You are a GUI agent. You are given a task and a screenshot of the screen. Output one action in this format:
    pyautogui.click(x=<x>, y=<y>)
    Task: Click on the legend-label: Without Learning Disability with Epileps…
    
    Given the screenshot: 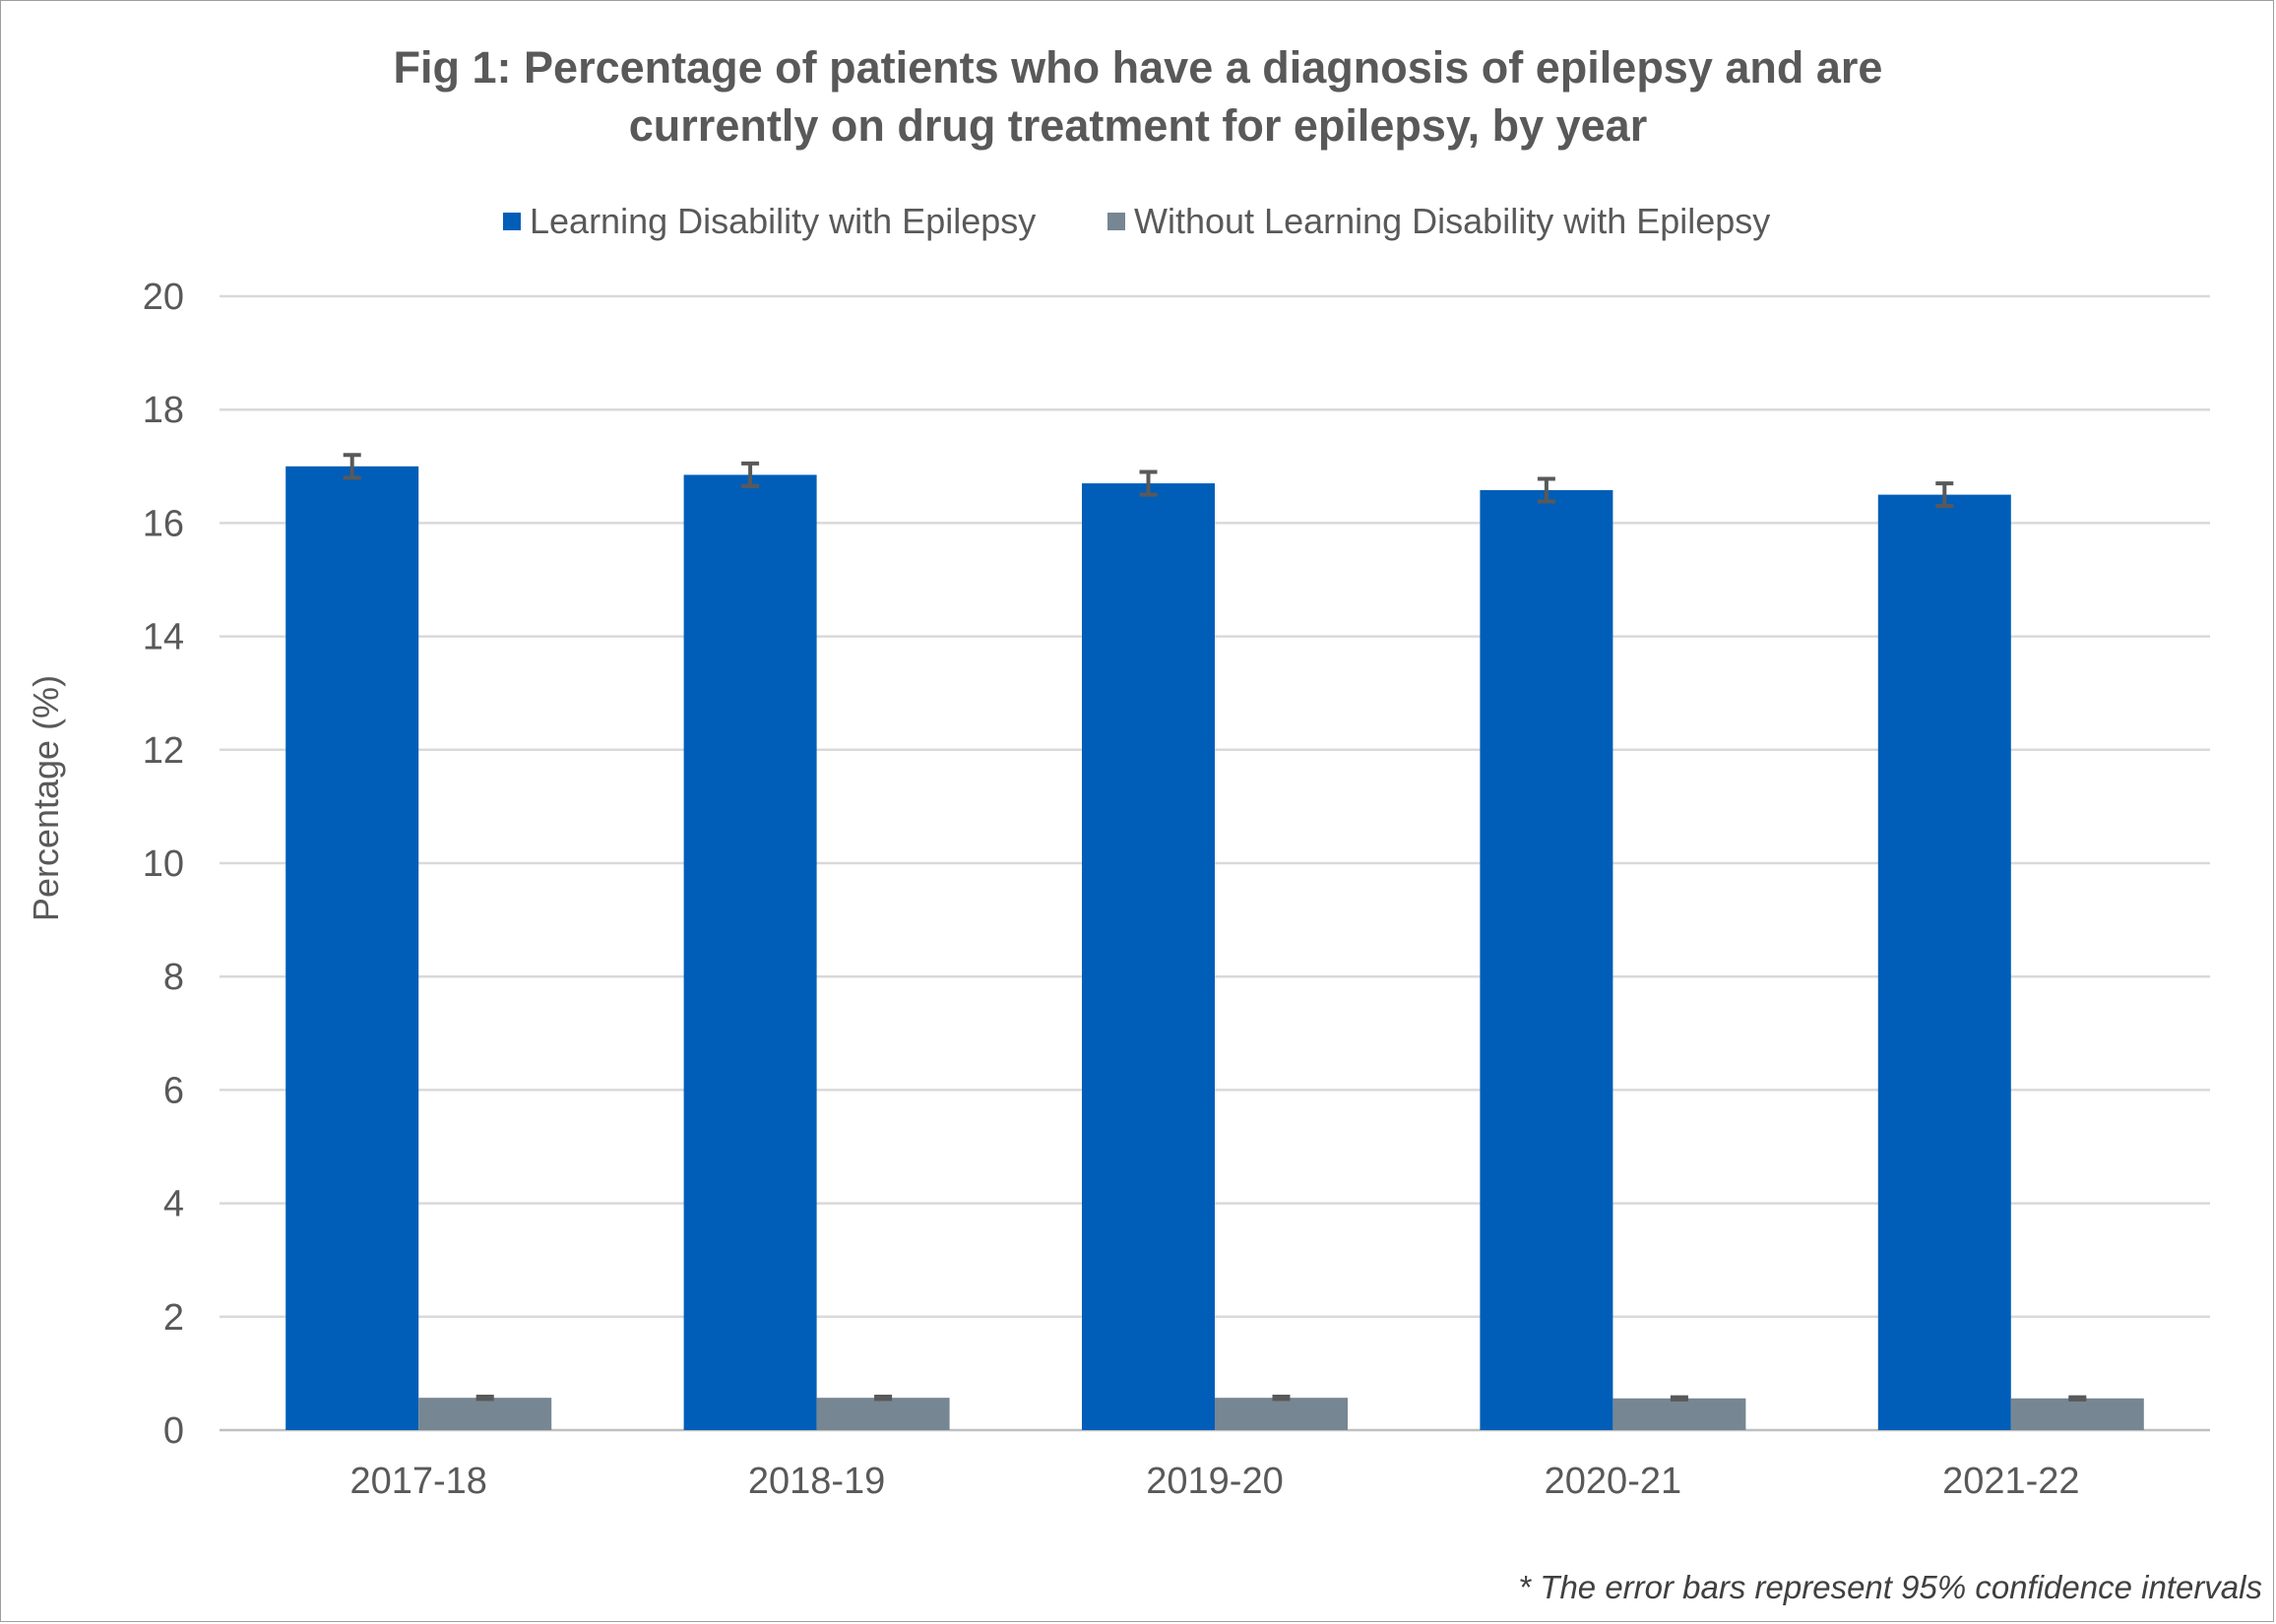 What is the action you would take?
    pyautogui.click(x=1452, y=221)
    